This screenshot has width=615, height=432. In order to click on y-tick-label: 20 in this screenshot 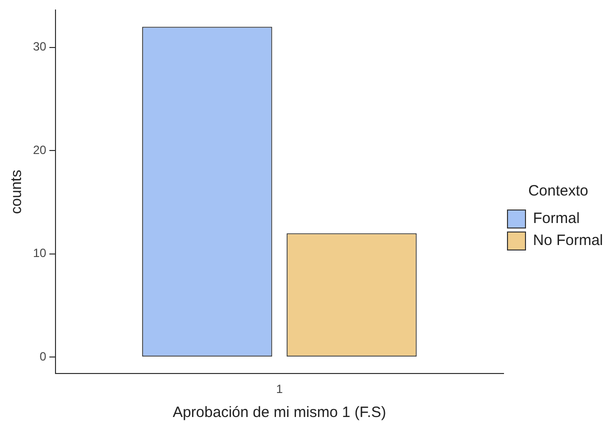, I will do `click(39, 149)`.